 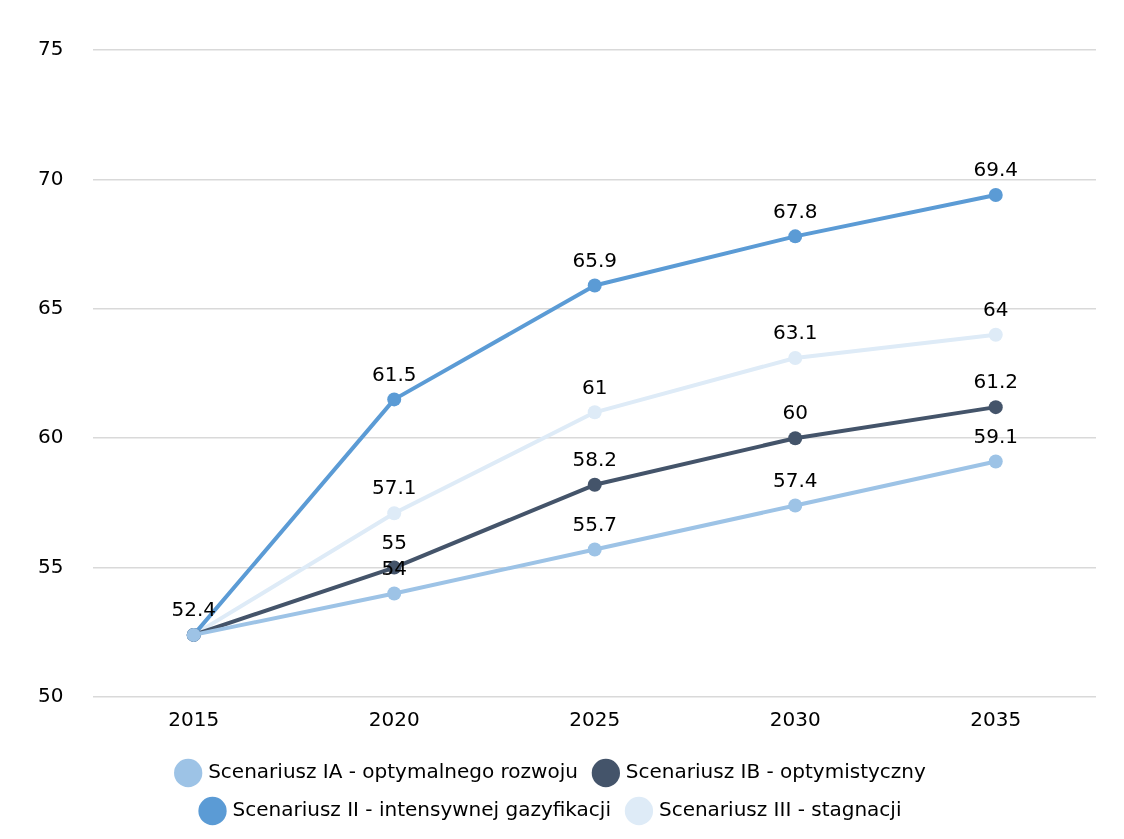 What do you see at coordinates (780, 809) in the screenshot?
I see `legend-label: Scenariusz III - stagnacji` at bounding box center [780, 809].